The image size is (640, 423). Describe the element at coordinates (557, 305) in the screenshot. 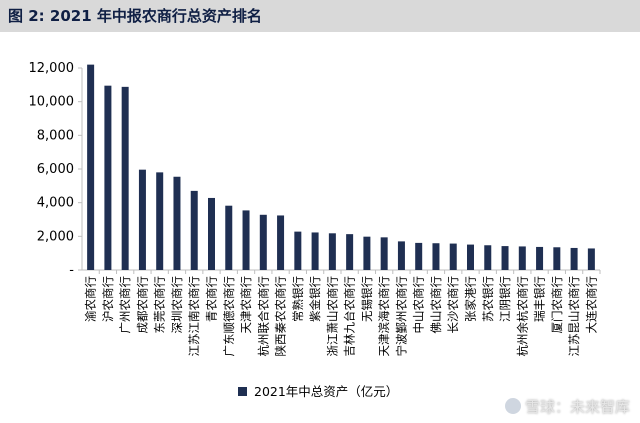

I see `x-tick-label: 厦门农商行` at that location.